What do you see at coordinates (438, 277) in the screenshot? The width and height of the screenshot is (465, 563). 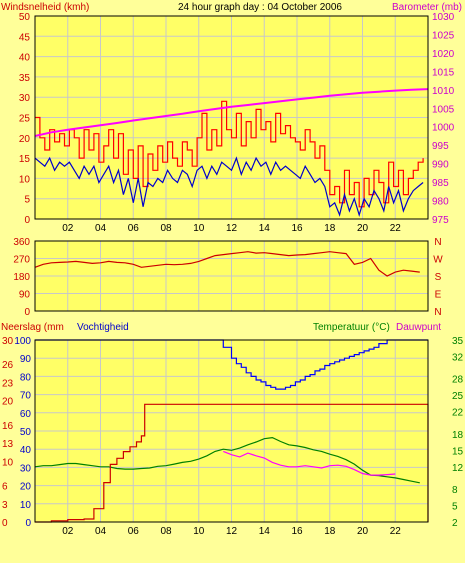 I see `compass-label: S` at bounding box center [438, 277].